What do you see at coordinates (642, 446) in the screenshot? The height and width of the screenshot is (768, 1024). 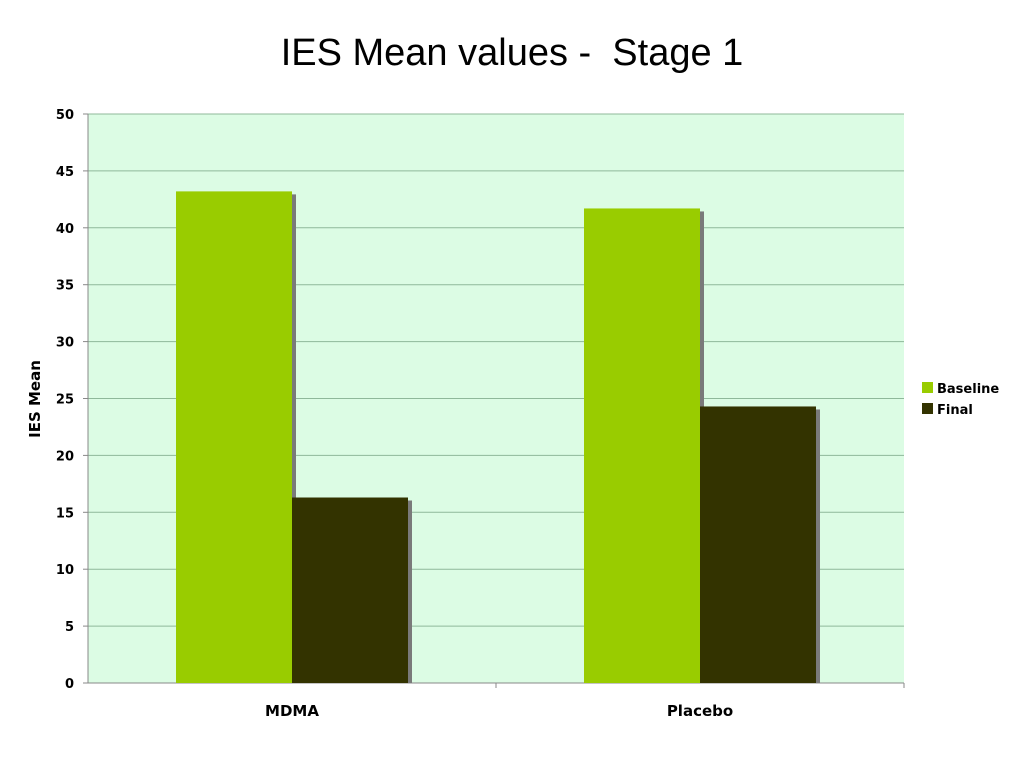 I see `bar-baseline-placebo` at bounding box center [642, 446].